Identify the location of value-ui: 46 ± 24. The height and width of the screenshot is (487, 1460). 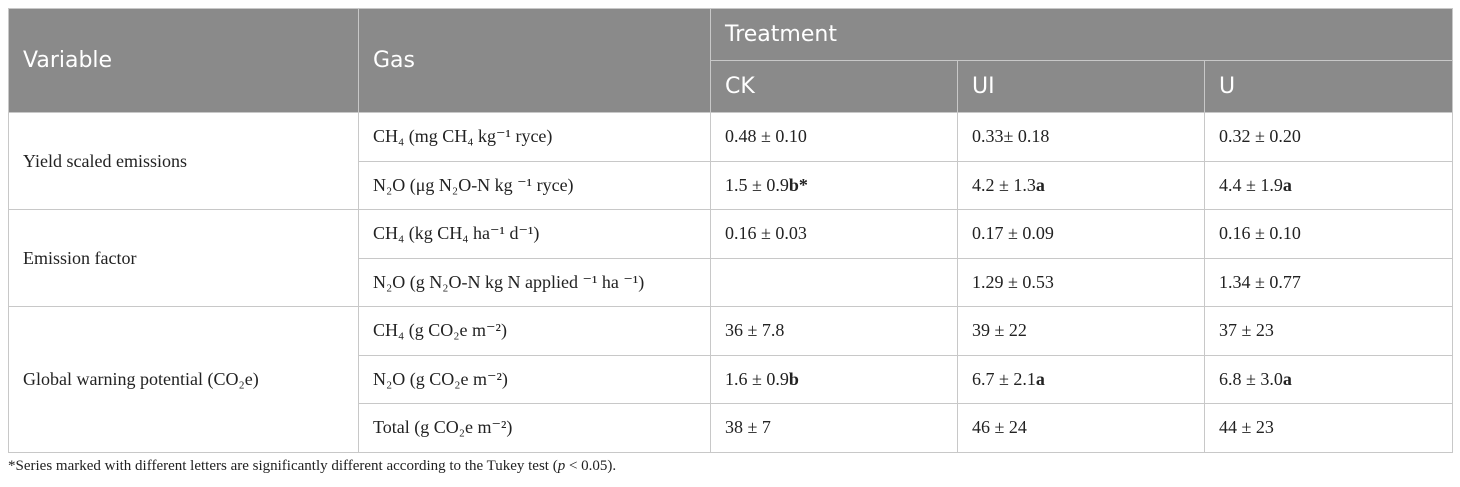
(1081, 428).